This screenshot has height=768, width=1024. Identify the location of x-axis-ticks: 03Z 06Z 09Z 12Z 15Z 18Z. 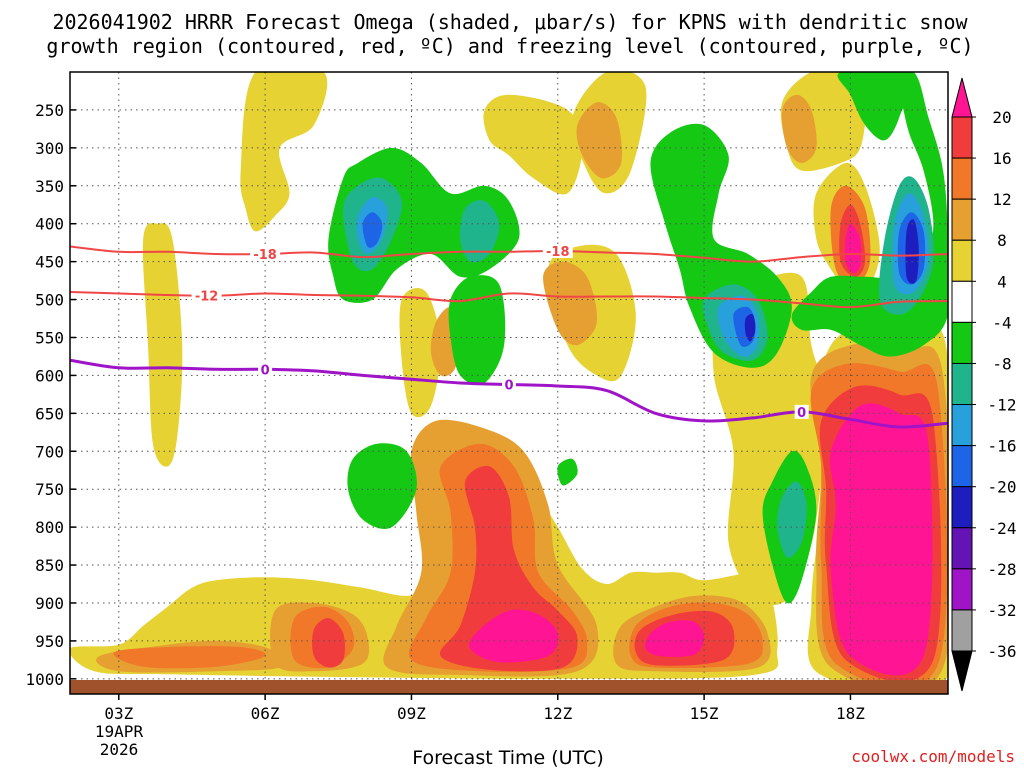
(484, 708).